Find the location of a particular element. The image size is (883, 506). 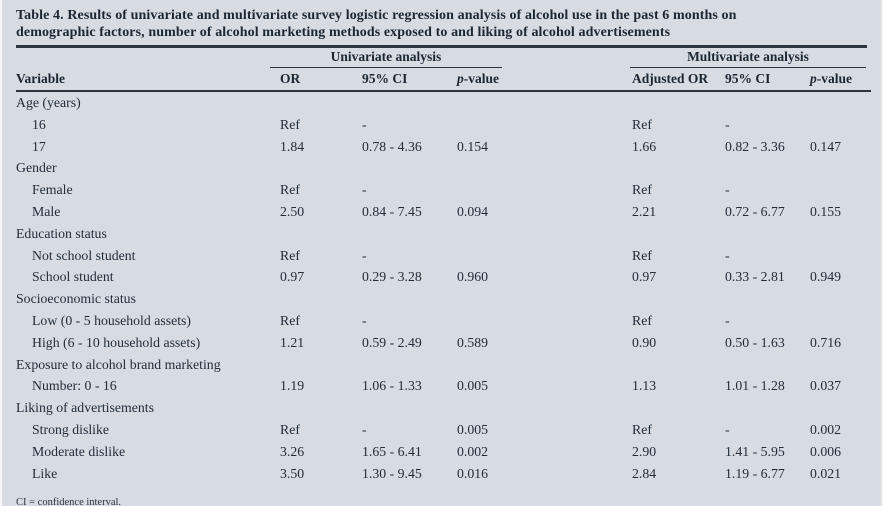

value-cell: 1.84 is located at coordinates (292, 146).